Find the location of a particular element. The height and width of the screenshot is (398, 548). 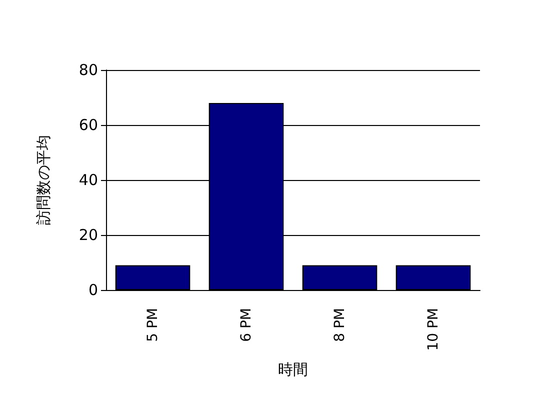

x-tick-label: 10 PM is located at coordinates (433, 329).